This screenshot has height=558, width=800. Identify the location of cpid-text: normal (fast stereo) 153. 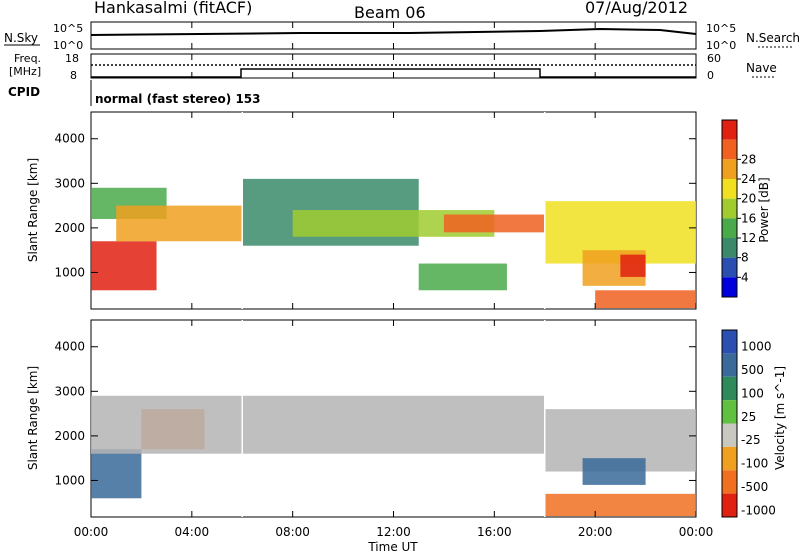
(178, 99).